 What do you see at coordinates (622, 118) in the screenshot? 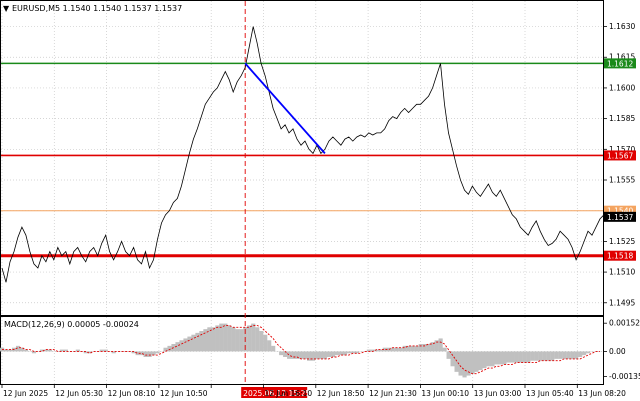
I see `price-axis-label: 1.1585` at bounding box center [622, 118].